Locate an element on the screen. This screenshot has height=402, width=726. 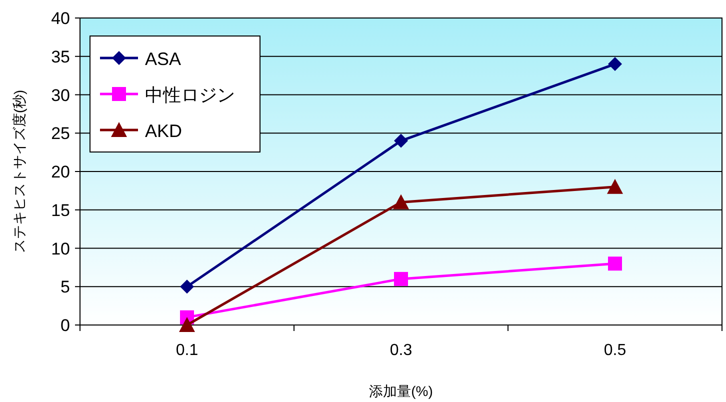
y-tick-label: 20 is located at coordinates (60, 172).